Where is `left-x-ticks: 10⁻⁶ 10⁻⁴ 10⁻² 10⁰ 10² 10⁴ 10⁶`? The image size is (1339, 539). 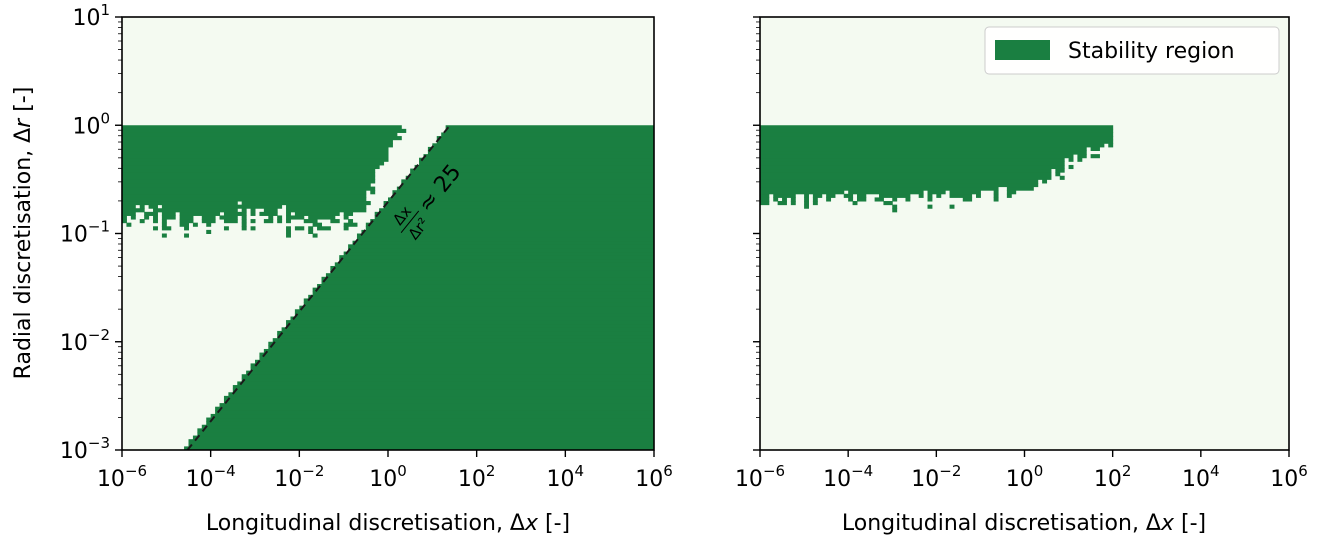
left-x-ticks: 10⁻⁶ 10⁻⁴ 10⁻² 10⁰ 10² 10⁴ 10⁶ is located at coordinates (385, 471).